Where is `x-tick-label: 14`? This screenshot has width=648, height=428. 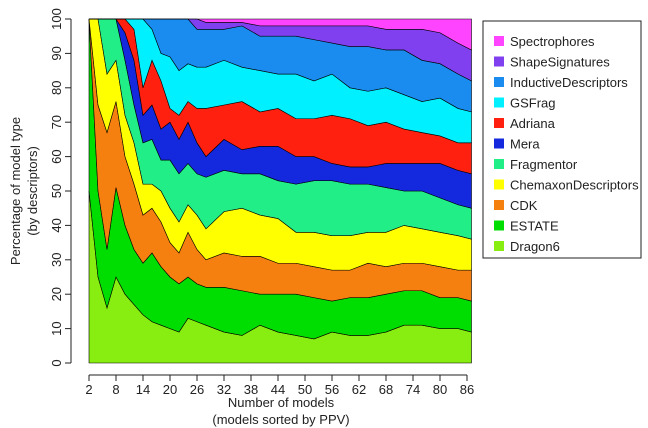 x-tick-label: 14 is located at coordinates (143, 389).